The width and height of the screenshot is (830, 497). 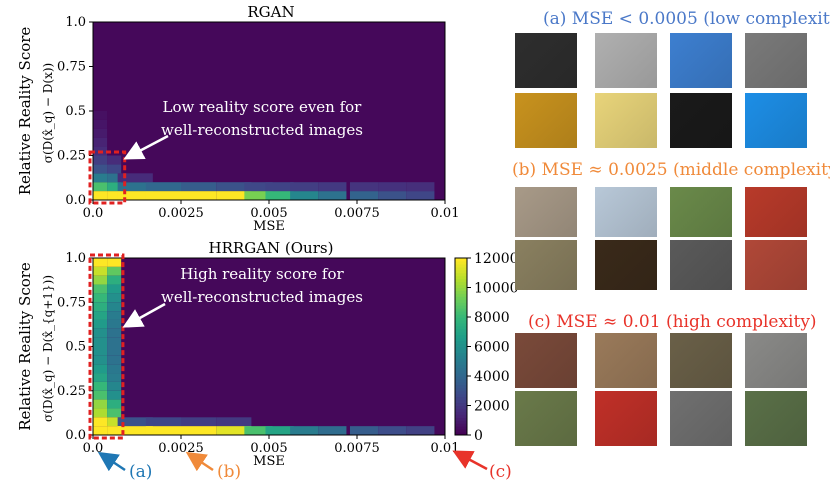 I want to click on colorbar-tick-label: 0, so click(x=478, y=436).